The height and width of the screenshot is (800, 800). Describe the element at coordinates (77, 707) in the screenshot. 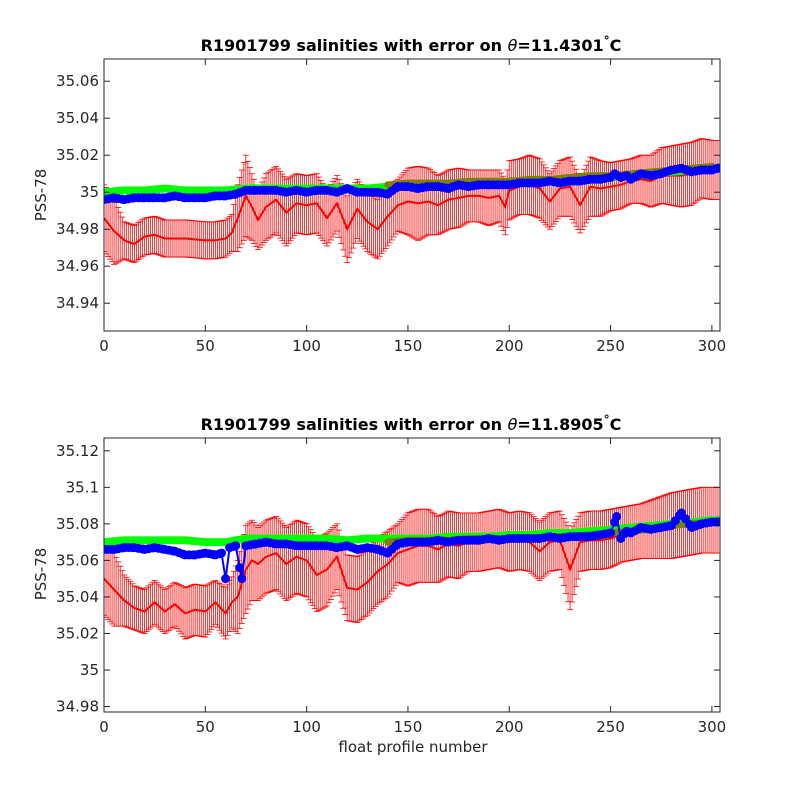

I see `bottom-y-tick-label: 34.98` at that location.